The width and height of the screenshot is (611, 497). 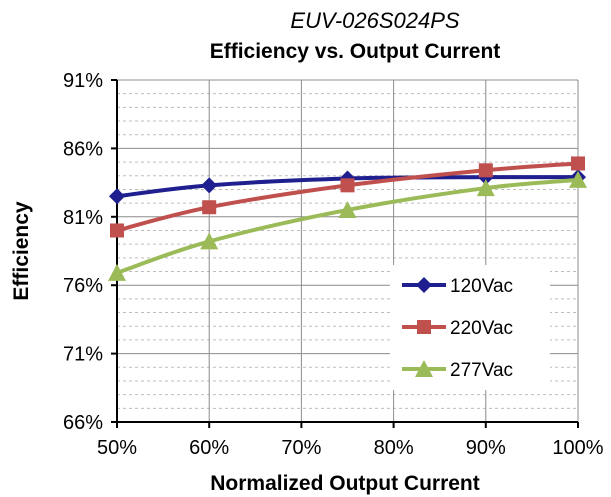 What do you see at coordinates (481, 370) in the screenshot?
I see `legend-label: 277Vac` at bounding box center [481, 370].